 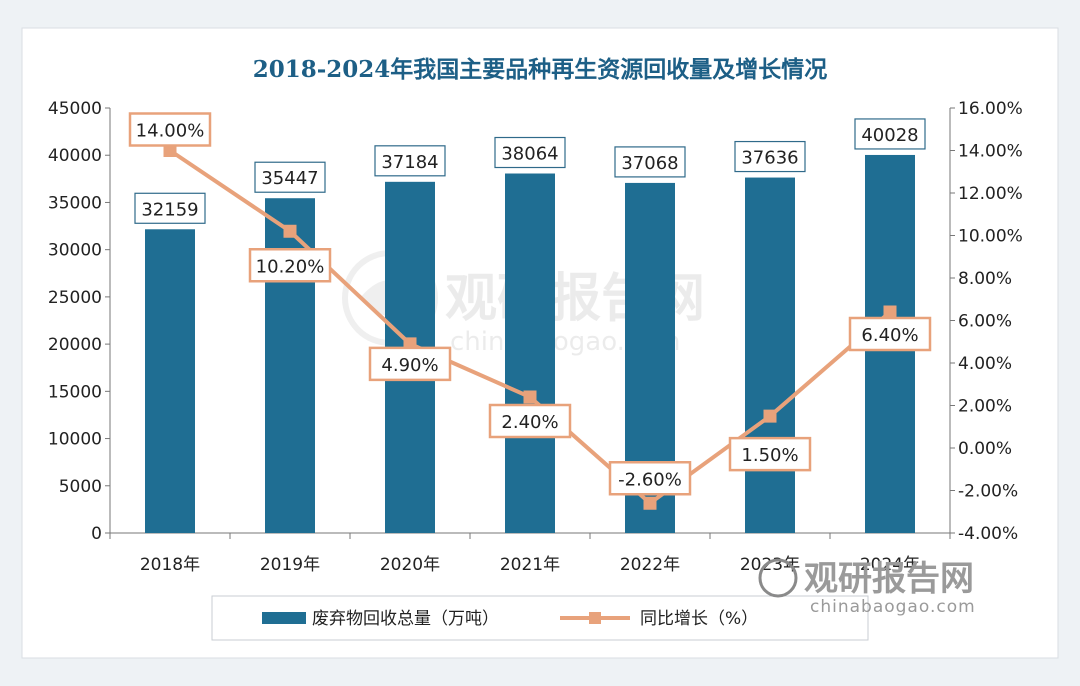 I want to click on y-left-tick-label: 30000, so click(x=75, y=251).